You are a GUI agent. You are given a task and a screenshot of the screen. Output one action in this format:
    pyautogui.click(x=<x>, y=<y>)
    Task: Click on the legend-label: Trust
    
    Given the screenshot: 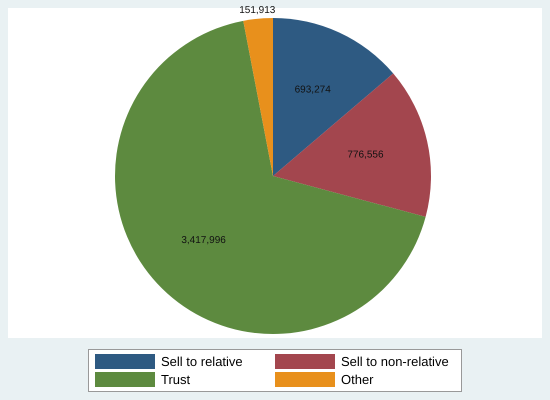 What is the action you would take?
    pyautogui.click(x=175, y=379)
    